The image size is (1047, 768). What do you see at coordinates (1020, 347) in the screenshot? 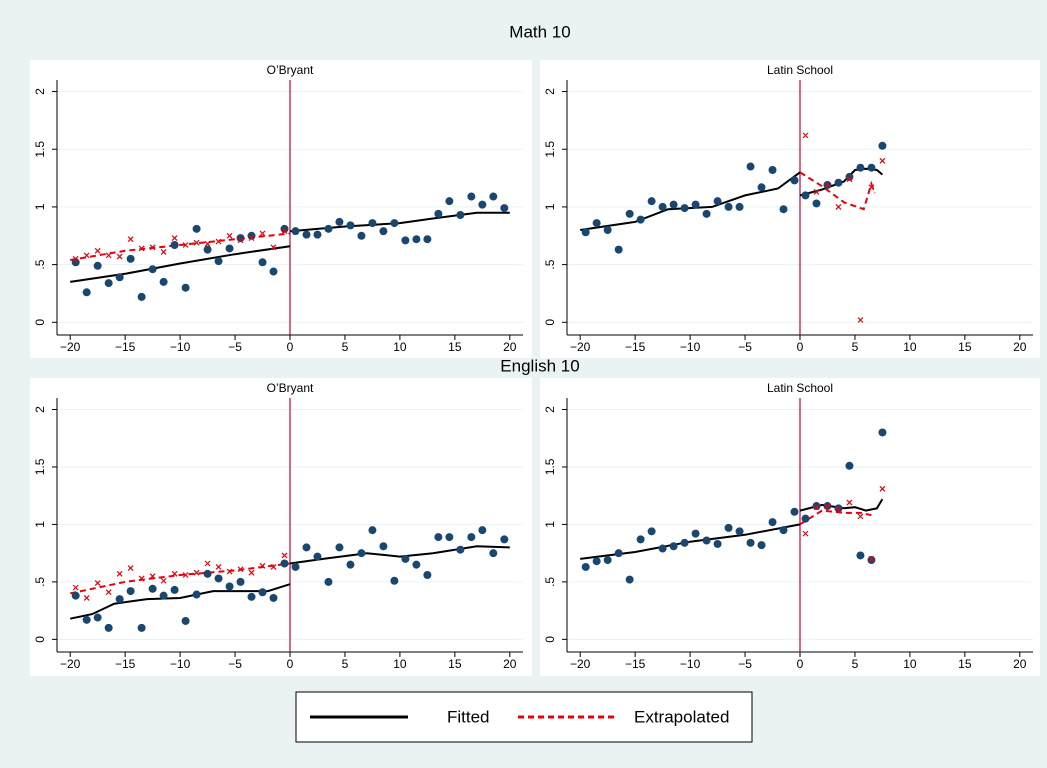
I see `x-tick-label: 20` at bounding box center [1020, 347].